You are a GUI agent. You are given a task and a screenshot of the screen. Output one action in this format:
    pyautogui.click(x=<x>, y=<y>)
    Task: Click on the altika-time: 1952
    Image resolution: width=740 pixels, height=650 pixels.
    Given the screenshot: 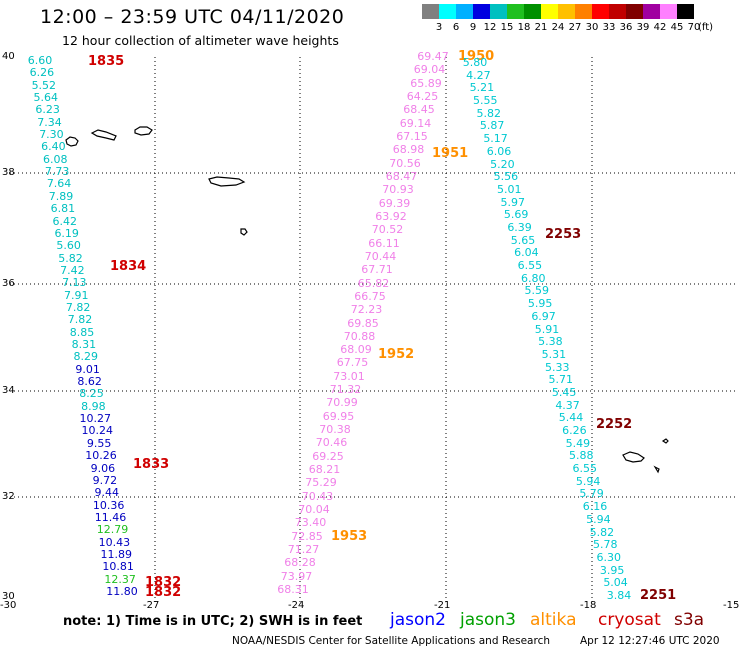 What is the action you would take?
    pyautogui.click(x=396, y=354)
    